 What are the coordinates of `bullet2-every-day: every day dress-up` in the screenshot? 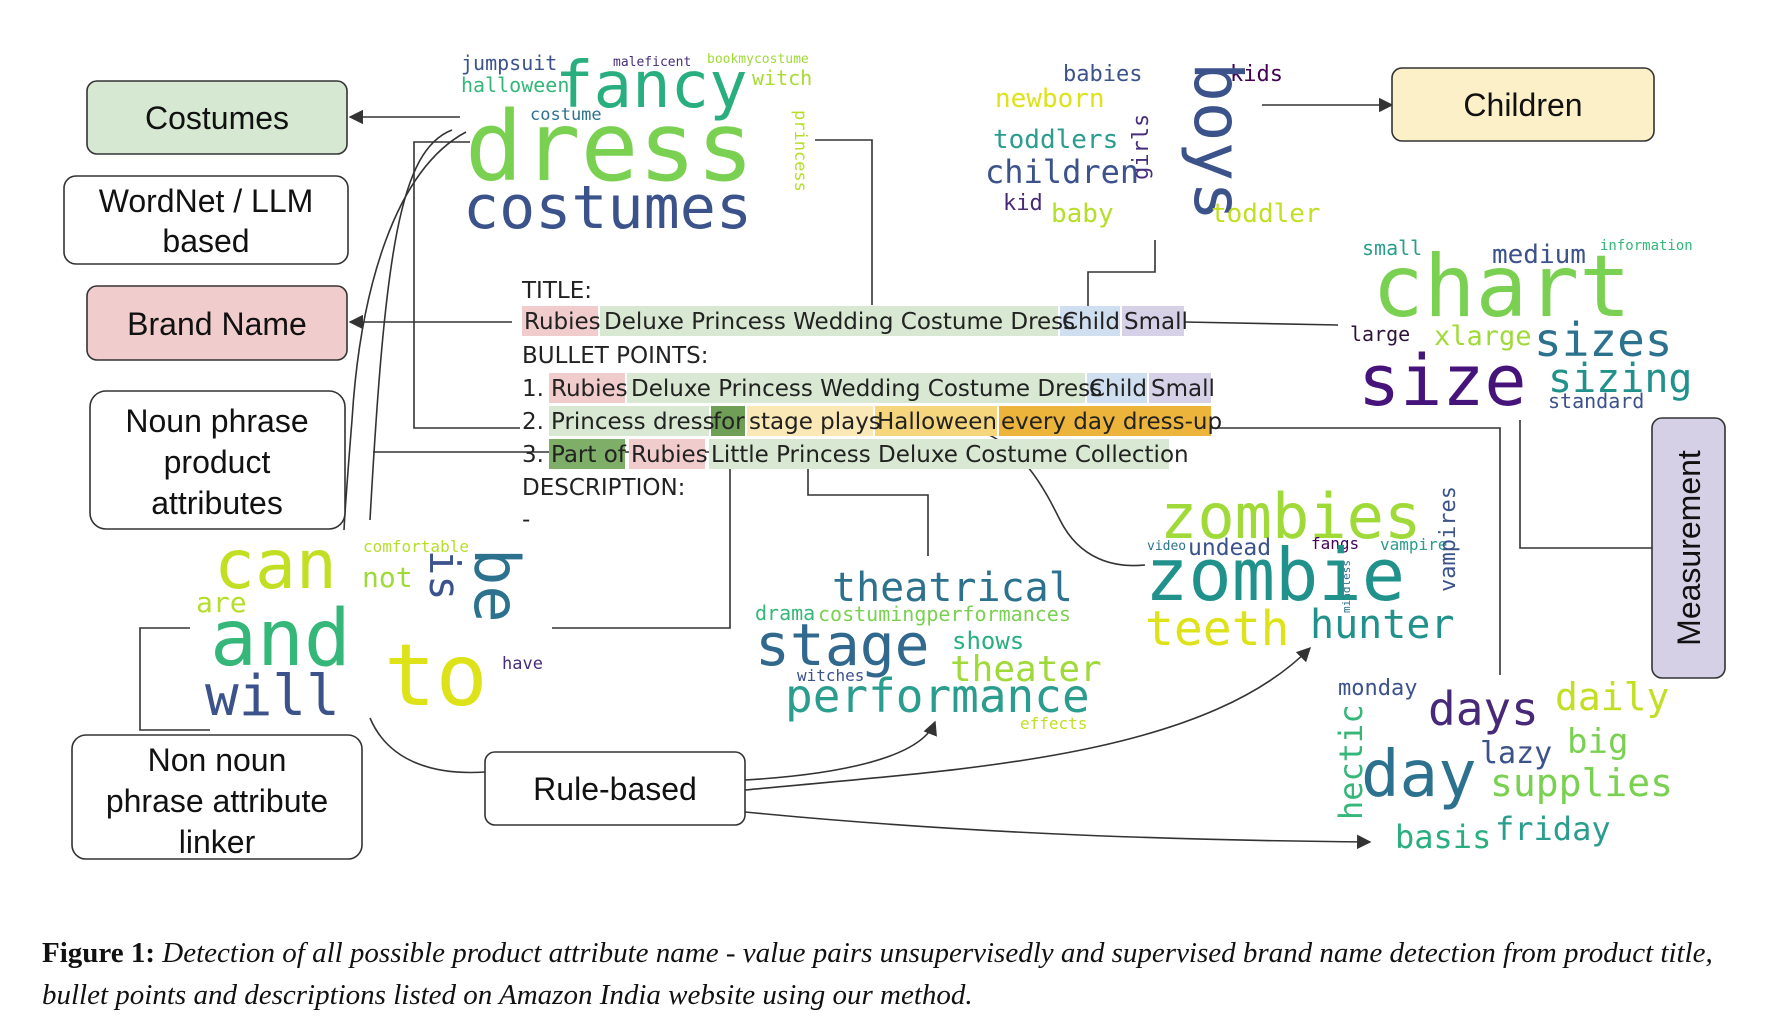 It's located at (1111, 422).